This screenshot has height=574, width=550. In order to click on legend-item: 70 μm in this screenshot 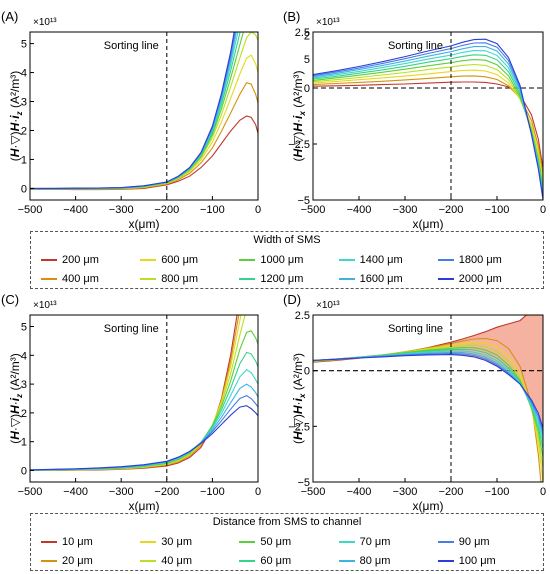, I will do `click(388, 541)`.